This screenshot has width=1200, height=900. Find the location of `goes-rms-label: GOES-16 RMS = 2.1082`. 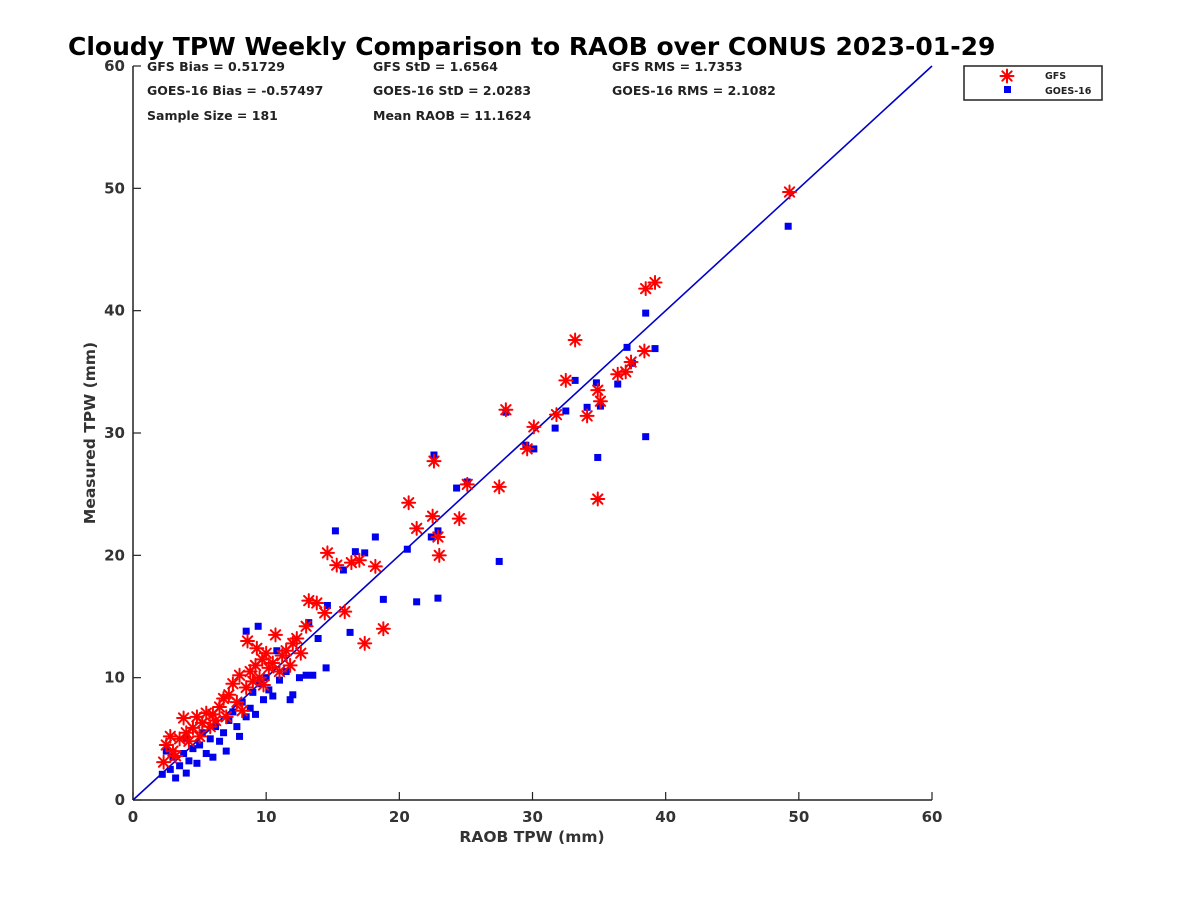

goes-rms-label: GOES-16 RMS = 2.1082 is located at coordinates (694, 90).